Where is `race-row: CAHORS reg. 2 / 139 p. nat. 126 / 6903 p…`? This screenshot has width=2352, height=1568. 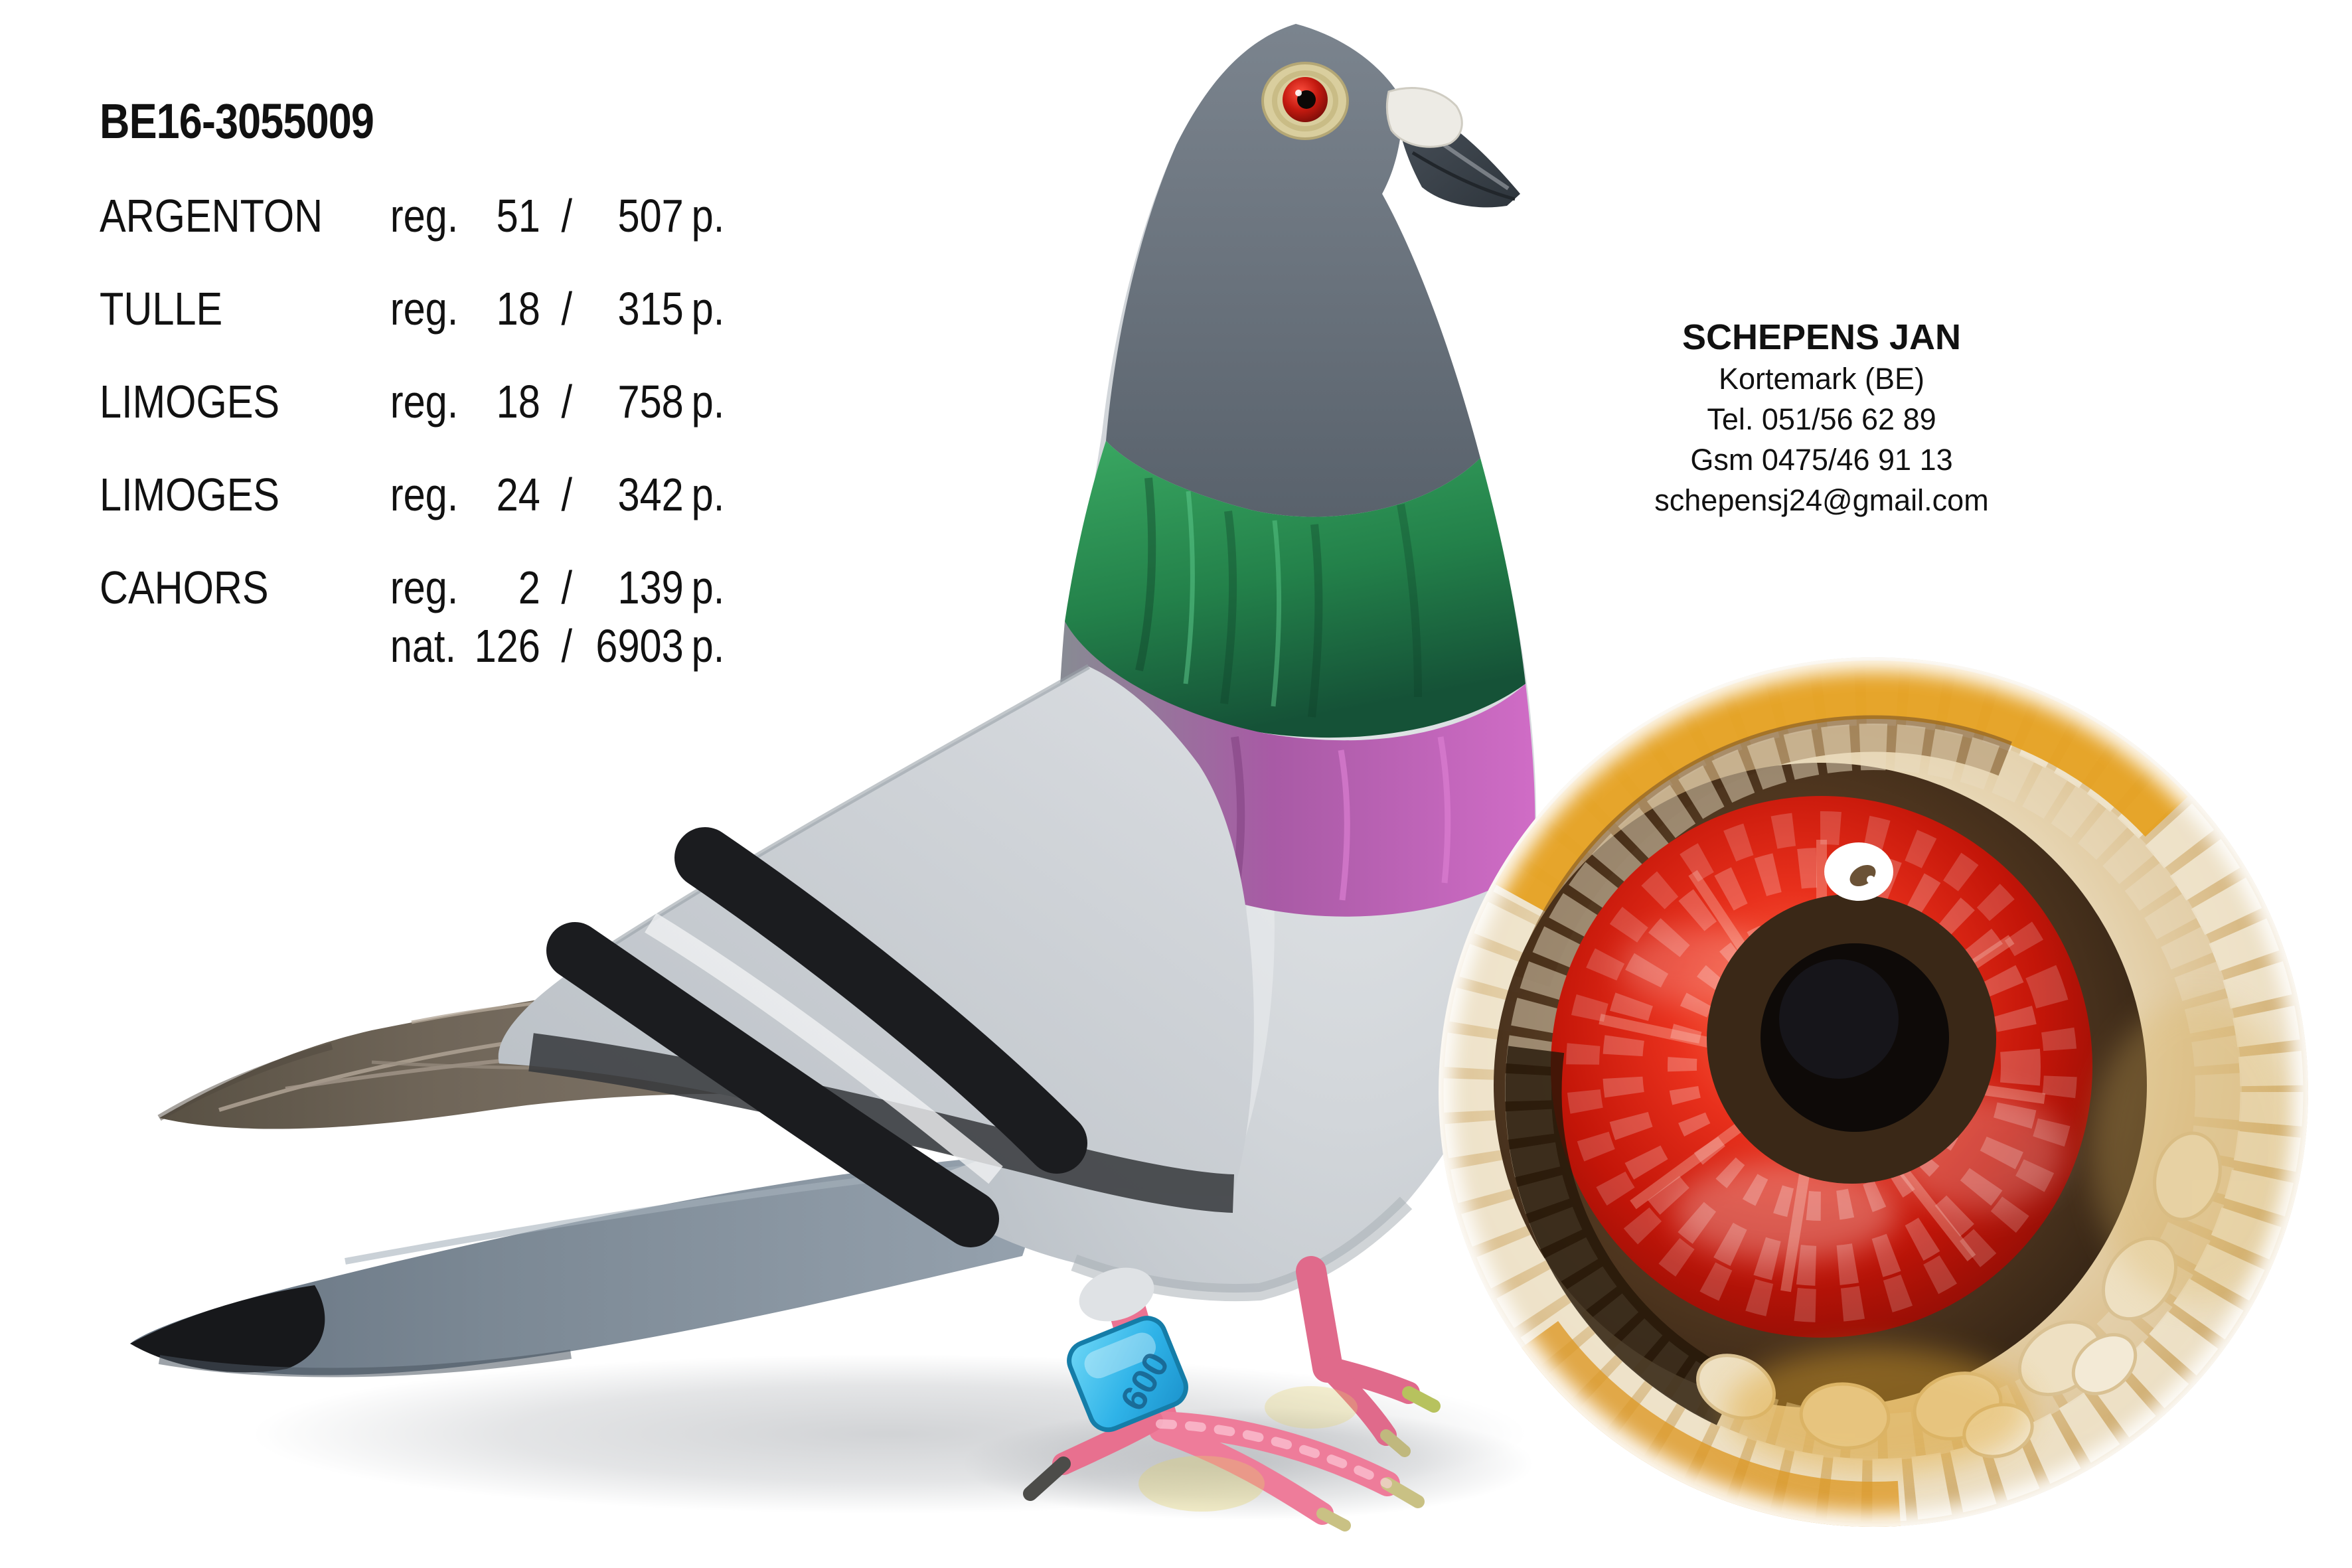 race-row: CAHORS reg. 2 / 139 p. nat. 126 / 6903 p… is located at coordinates (417, 617).